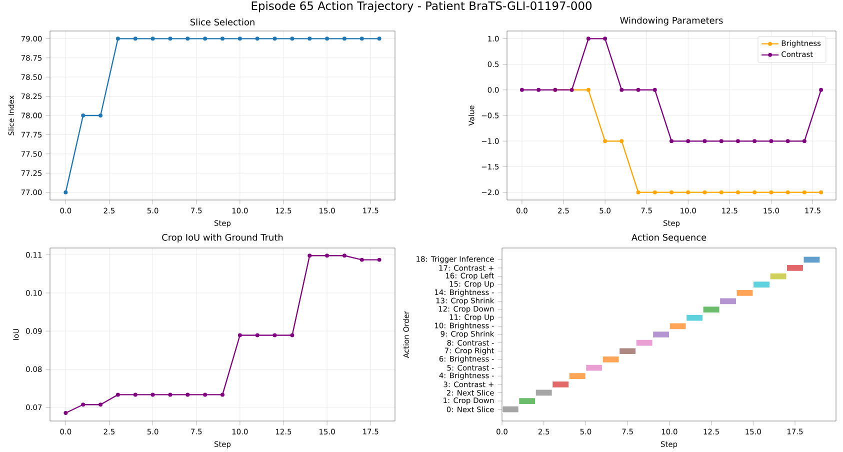 Image resolution: width=843 pixels, height=452 pixels. What do you see at coordinates (222, 22) in the screenshot?
I see `chart-title: Slice Selection` at bounding box center [222, 22].